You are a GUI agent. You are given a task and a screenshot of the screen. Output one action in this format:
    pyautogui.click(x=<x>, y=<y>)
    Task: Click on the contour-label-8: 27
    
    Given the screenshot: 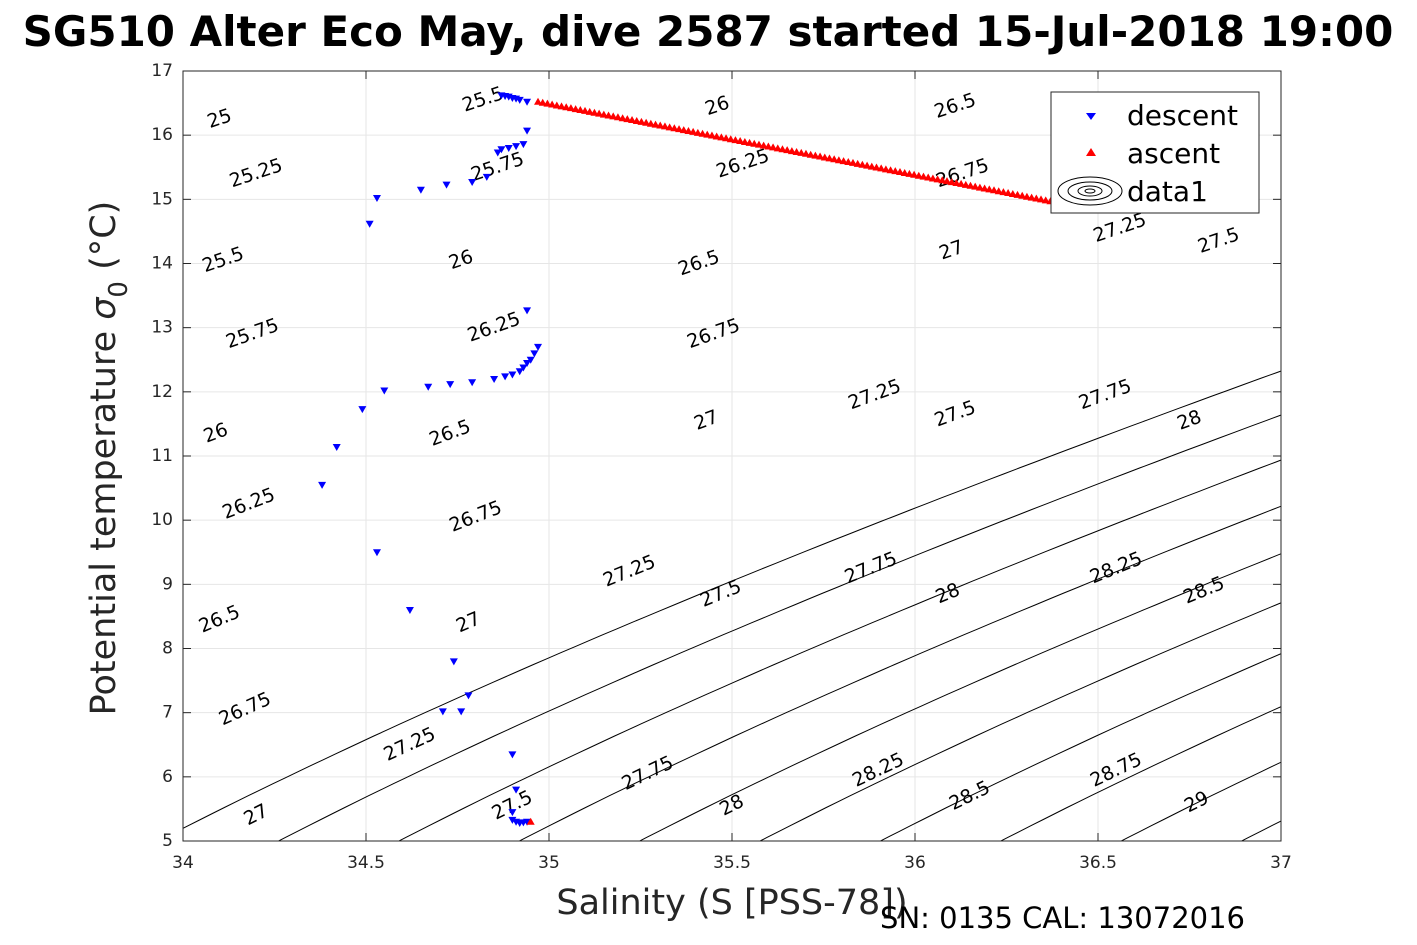 What is the action you would take?
    pyautogui.click(x=255, y=815)
    